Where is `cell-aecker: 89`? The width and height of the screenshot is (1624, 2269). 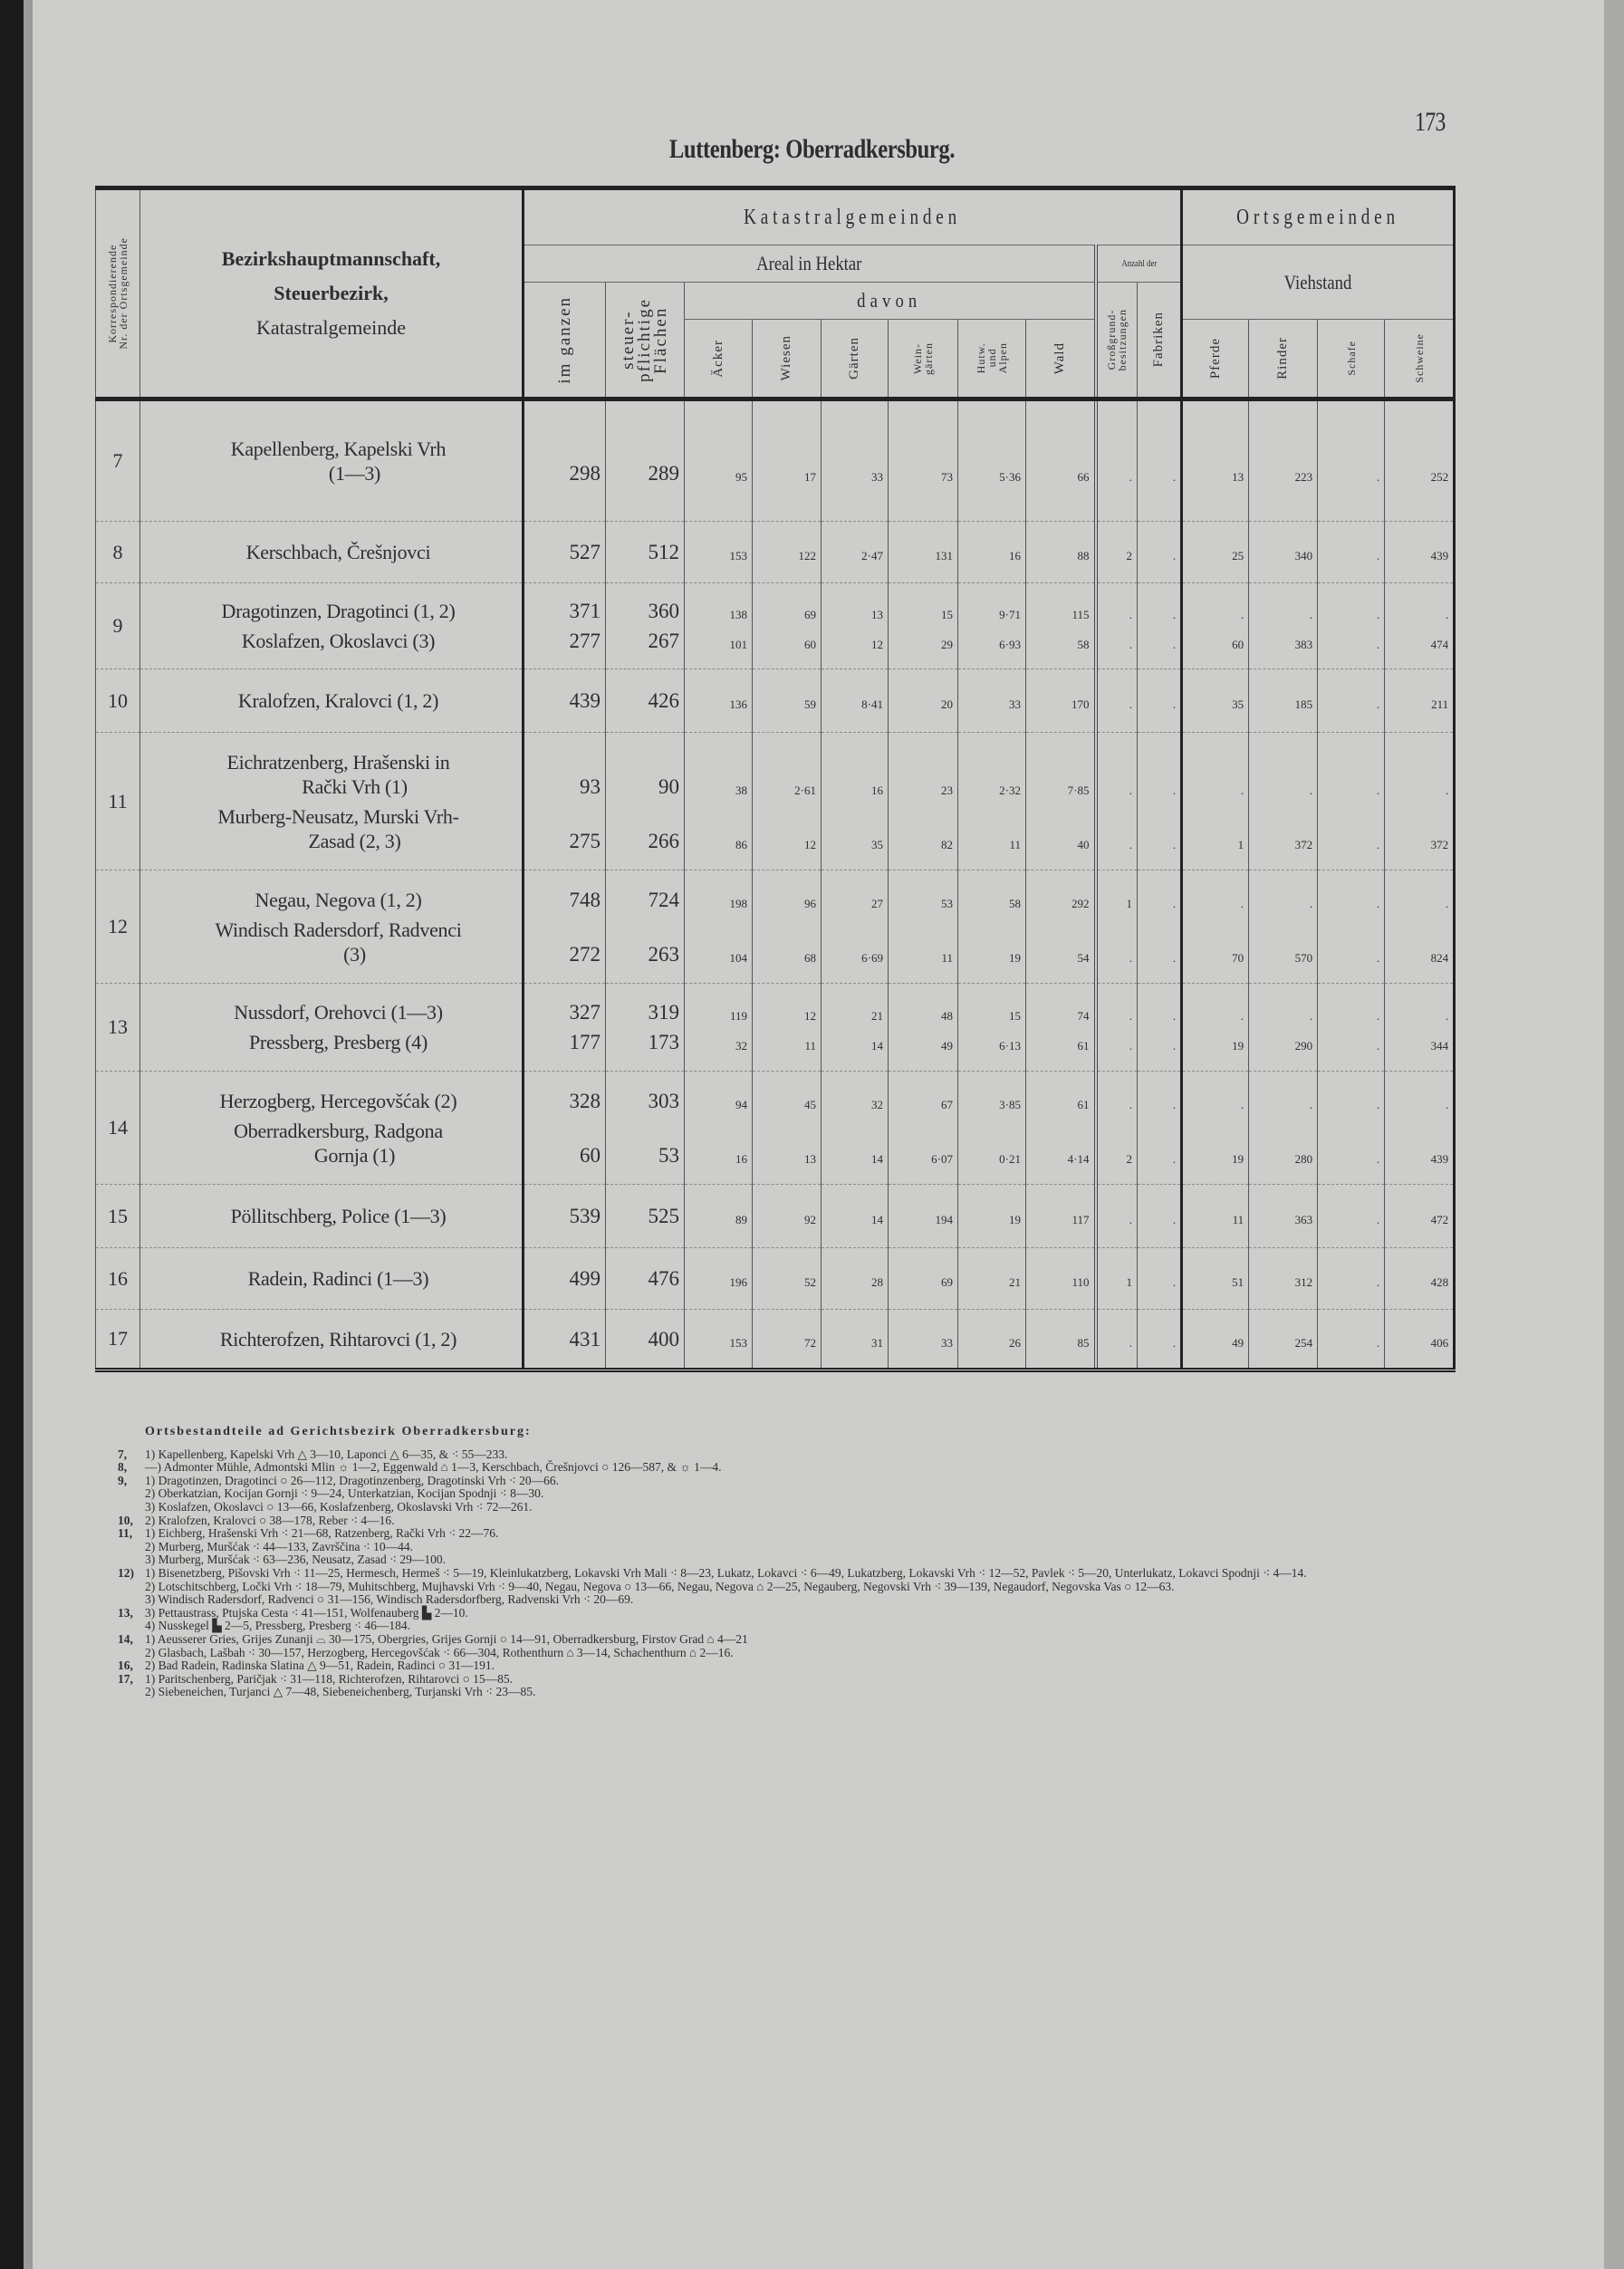
cell-aecker: 89 is located at coordinates (718, 1216).